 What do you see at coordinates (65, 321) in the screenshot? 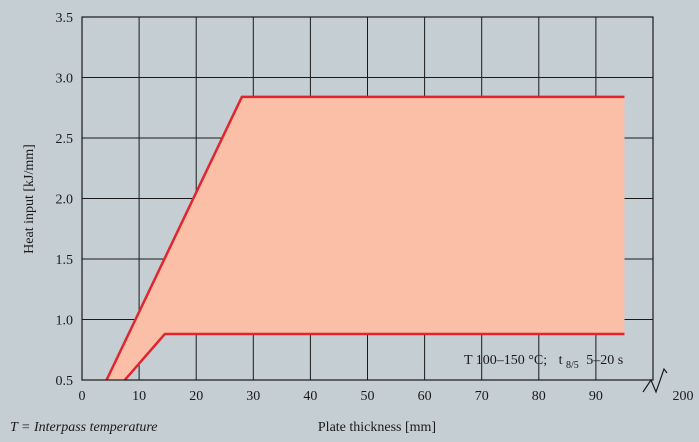
I see `y-tick-label: 1.0` at bounding box center [65, 321].